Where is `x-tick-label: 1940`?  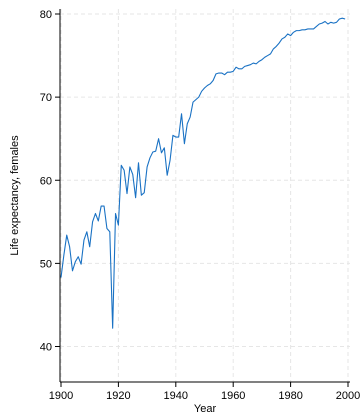 x-tick-label: 1940 is located at coordinates (176, 396).